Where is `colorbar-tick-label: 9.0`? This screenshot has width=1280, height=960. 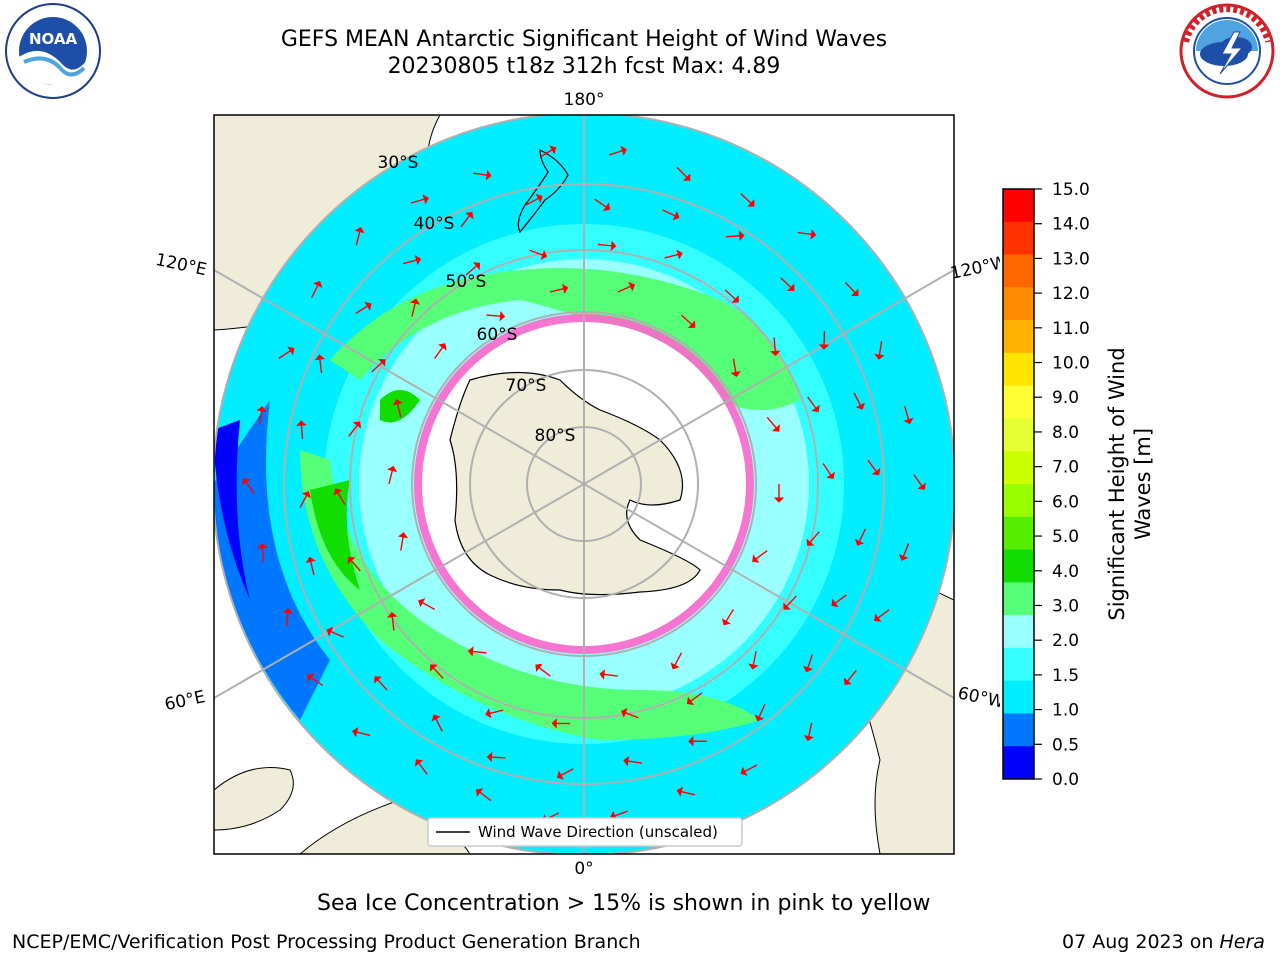
colorbar-tick-label: 9.0 is located at coordinates (1065, 398).